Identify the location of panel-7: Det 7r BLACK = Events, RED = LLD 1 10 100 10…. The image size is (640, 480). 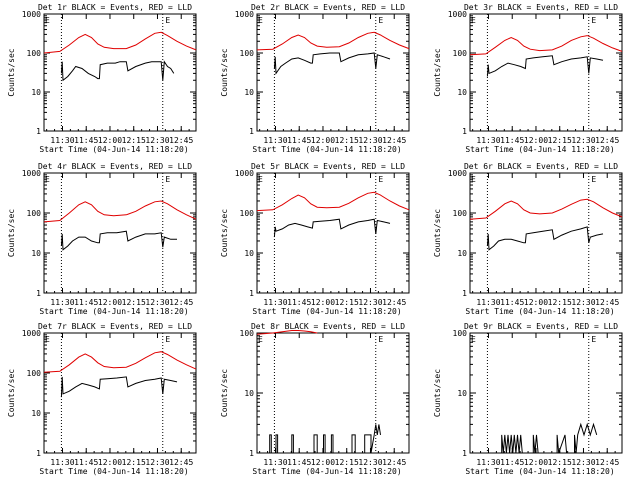
(102, 399).